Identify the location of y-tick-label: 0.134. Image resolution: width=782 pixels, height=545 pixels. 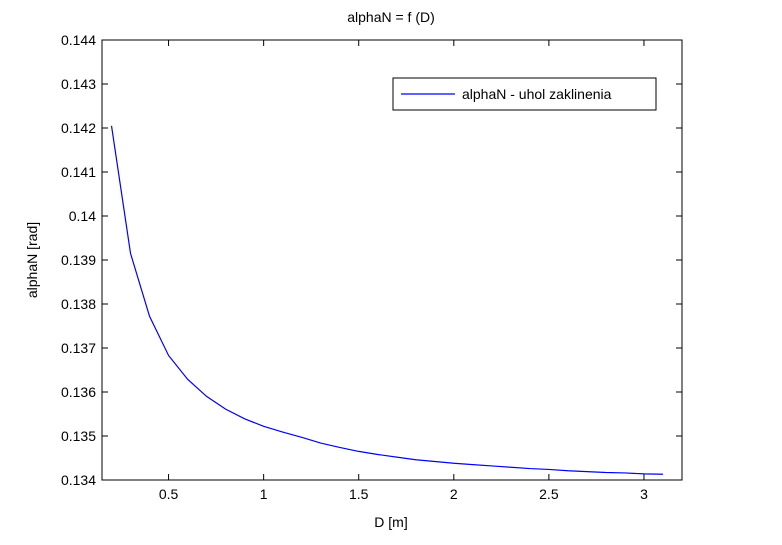
(78, 480).